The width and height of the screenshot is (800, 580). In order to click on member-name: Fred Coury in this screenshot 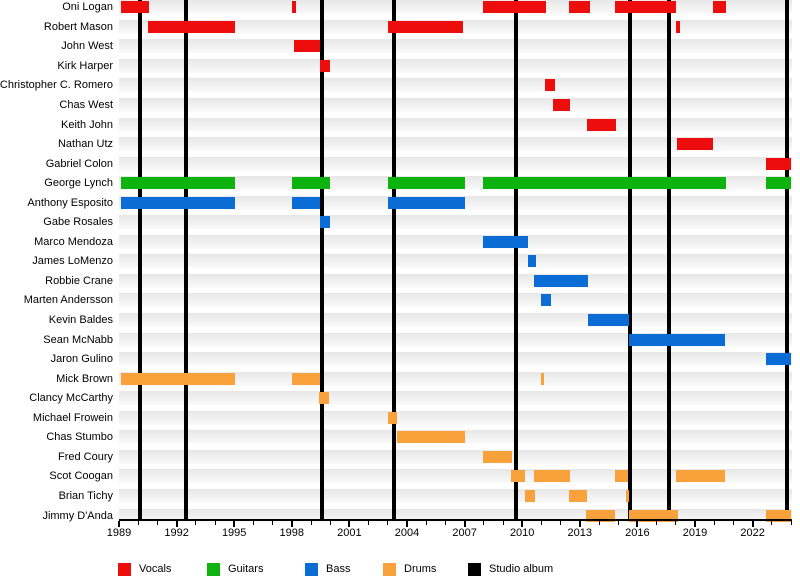, I will do `click(85, 456)`.